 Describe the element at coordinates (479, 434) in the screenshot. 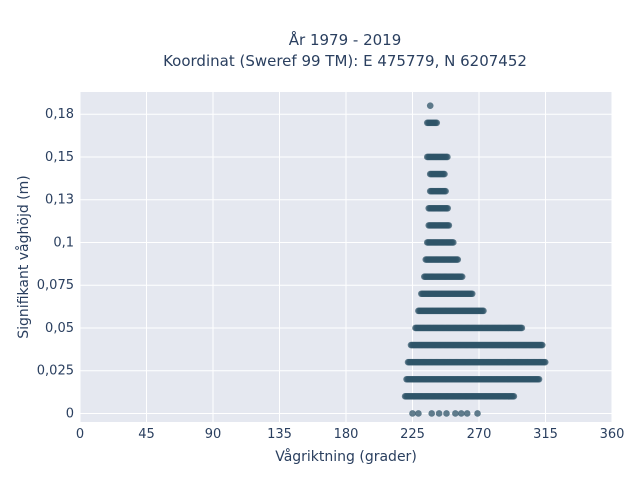

I see `x-tick-label: 270` at that location.